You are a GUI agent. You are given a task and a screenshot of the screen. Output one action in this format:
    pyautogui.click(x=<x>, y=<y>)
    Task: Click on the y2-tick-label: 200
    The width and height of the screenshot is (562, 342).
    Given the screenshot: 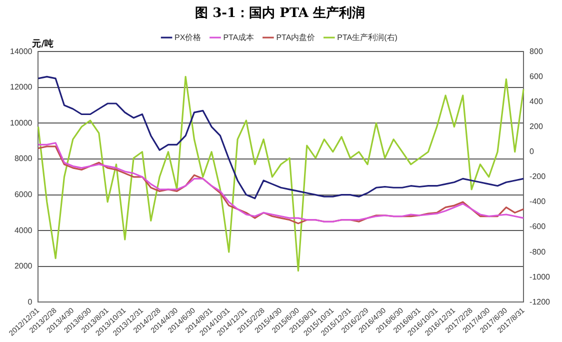 What is the action you would take?
    pyautogui.click(x=537, y=126)
    